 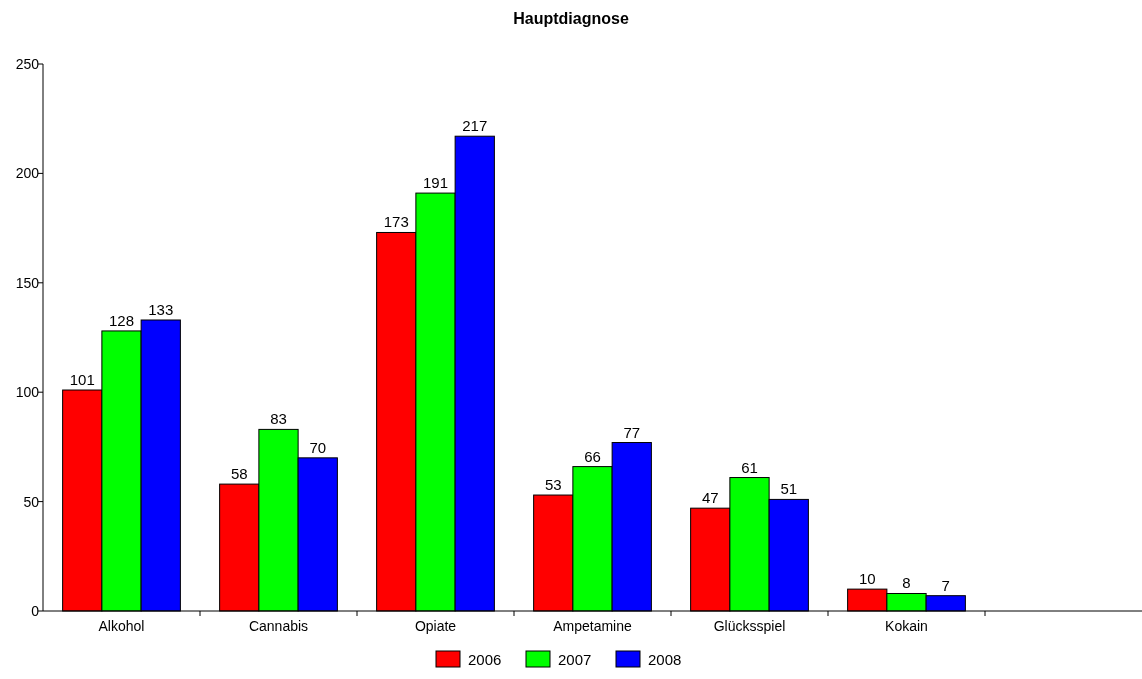 What do you see at coordinates (945, 585) in the screenshot?
I see `data-label: 7` at bounding box center [945, 585].